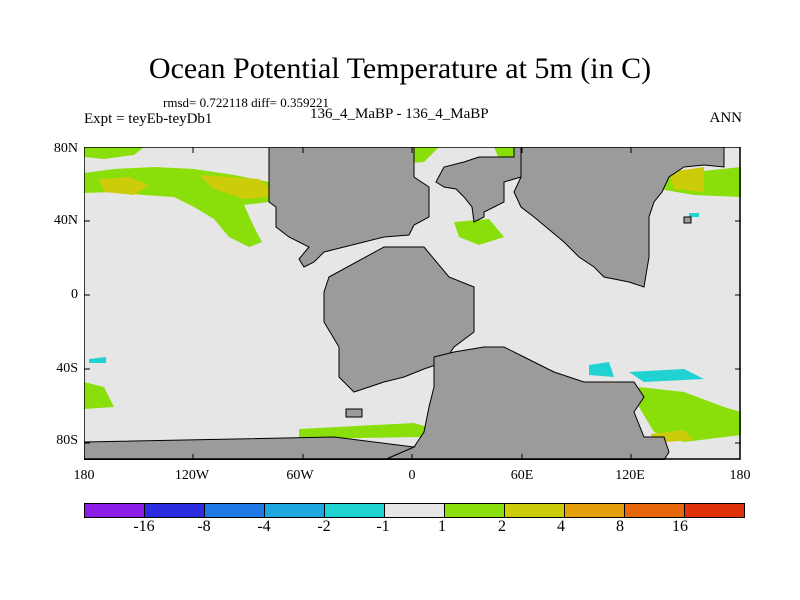 The image size is (800, 600). I want to click on colorbar-label: 2, so click(502, 526).